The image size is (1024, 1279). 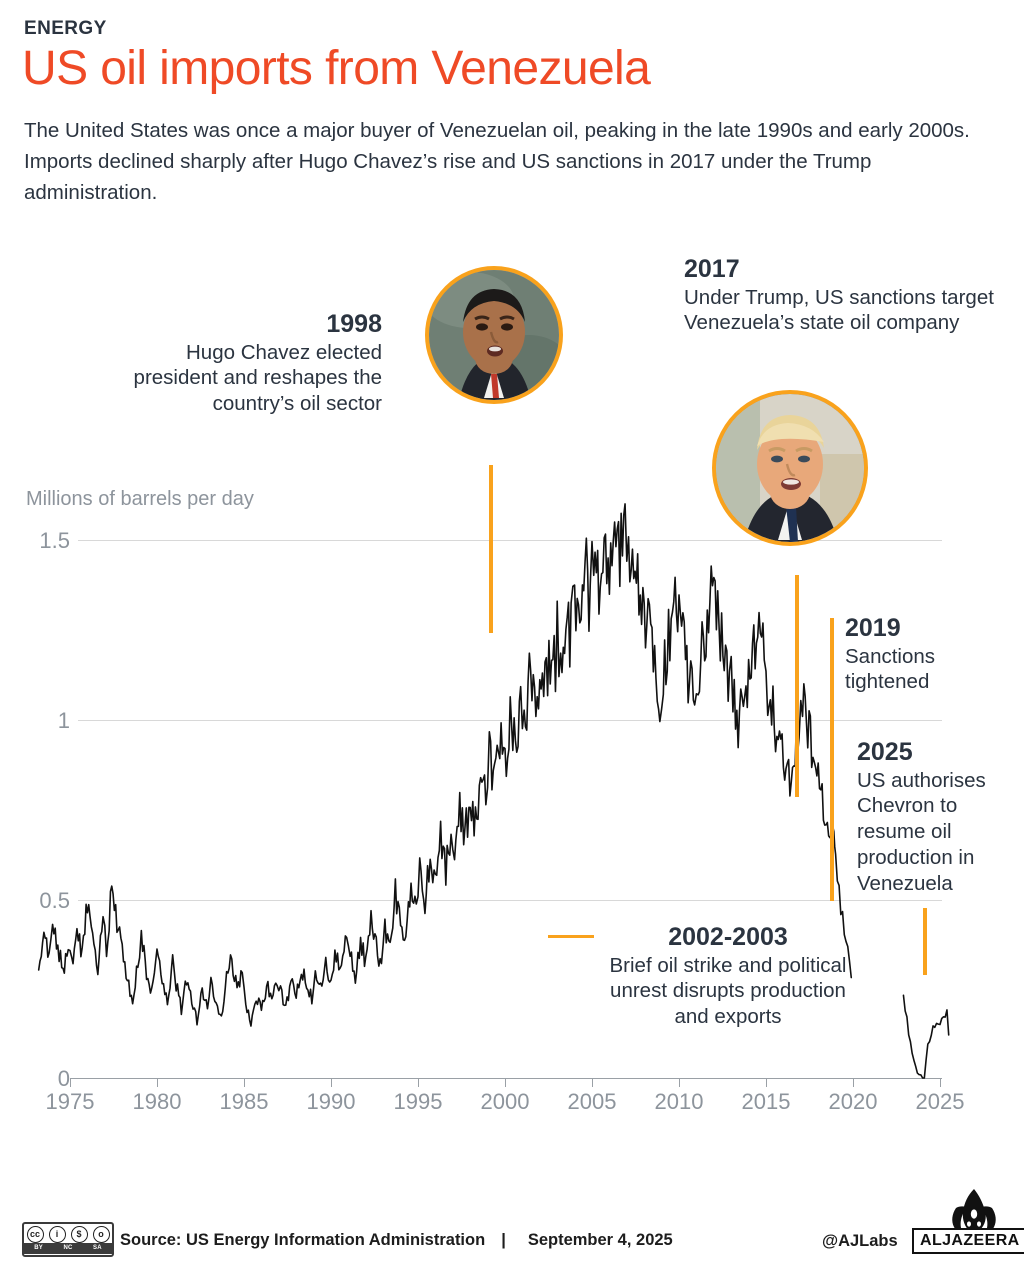 What do you see at coordinates (853, 1082) in the screenshot?
I see `x-tick-mark-2020` at bounding box center [853, 1082].